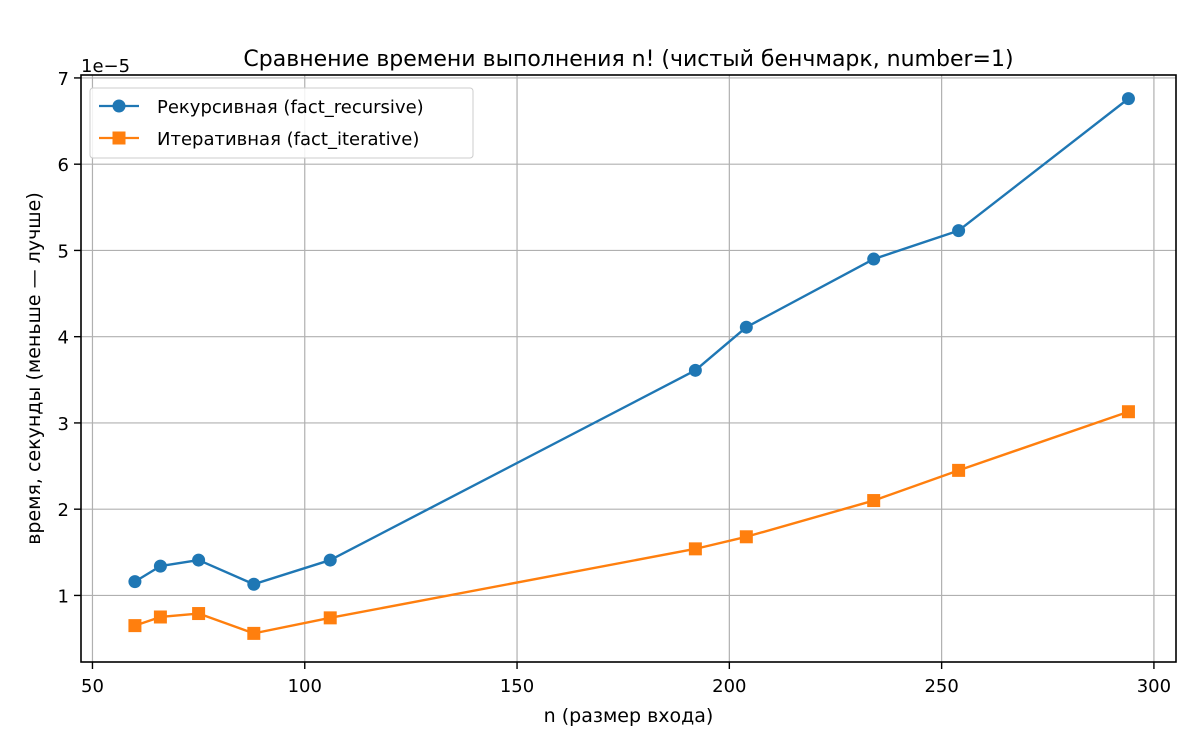 Image resolution: width=1200 pixels, height=750 pixels. Describe the element at coordinates (63, 165) in the screenshot. I see `y-tick-label: 6` at that location.